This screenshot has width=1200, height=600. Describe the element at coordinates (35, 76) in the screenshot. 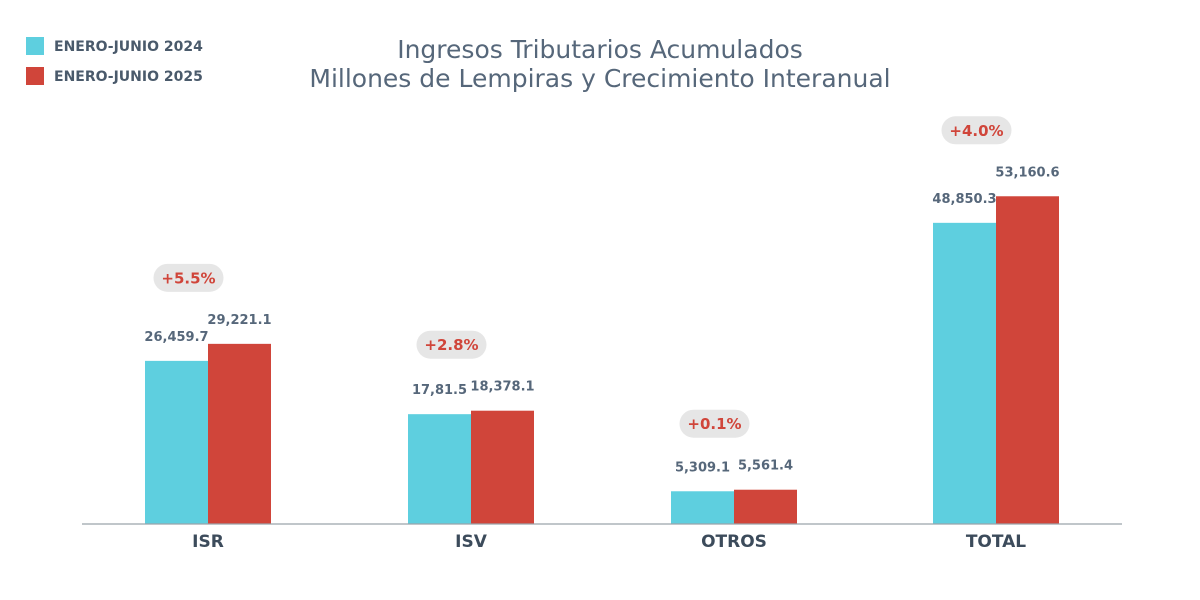

I see `legend-swatch-2025` at that location.